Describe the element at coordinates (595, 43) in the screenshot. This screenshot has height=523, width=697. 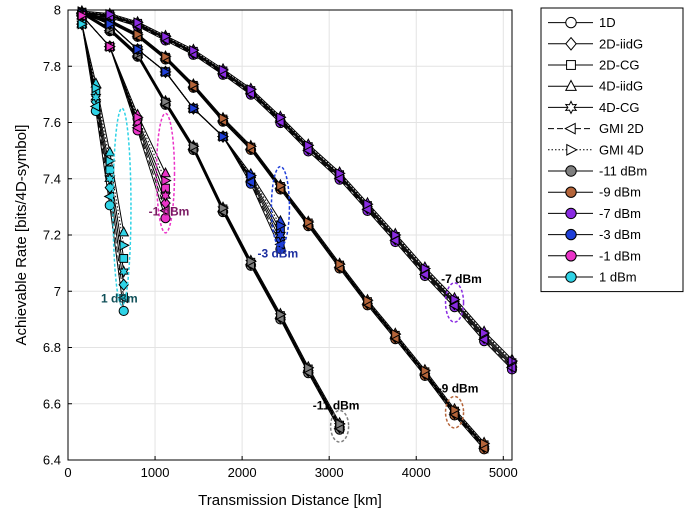
I see `legend-entry: 2D-iidG` at that location.